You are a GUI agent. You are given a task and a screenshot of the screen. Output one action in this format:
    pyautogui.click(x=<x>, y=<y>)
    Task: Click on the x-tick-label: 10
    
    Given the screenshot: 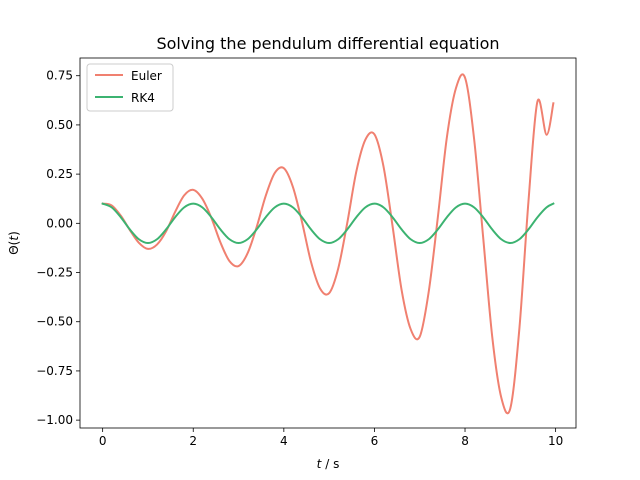 What is the action you would take?
    pyautogui.click(x=555, y=441)
    